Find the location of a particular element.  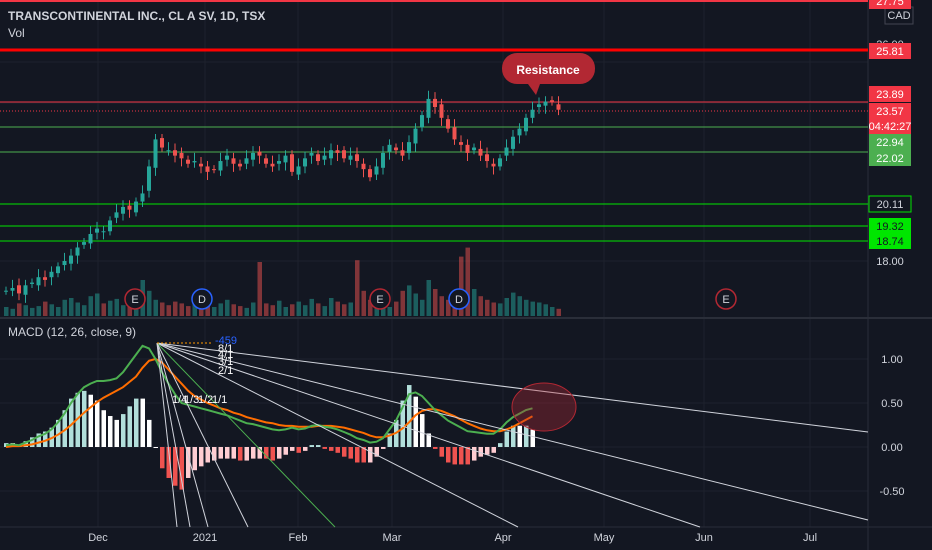

time-axis-label: Mar is located at coordinates (392, 538).